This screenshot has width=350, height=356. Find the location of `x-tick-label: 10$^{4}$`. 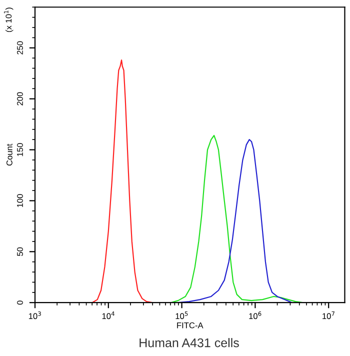

x-tick-label: 10$^{4}$ is located at coordinates (108, 316).